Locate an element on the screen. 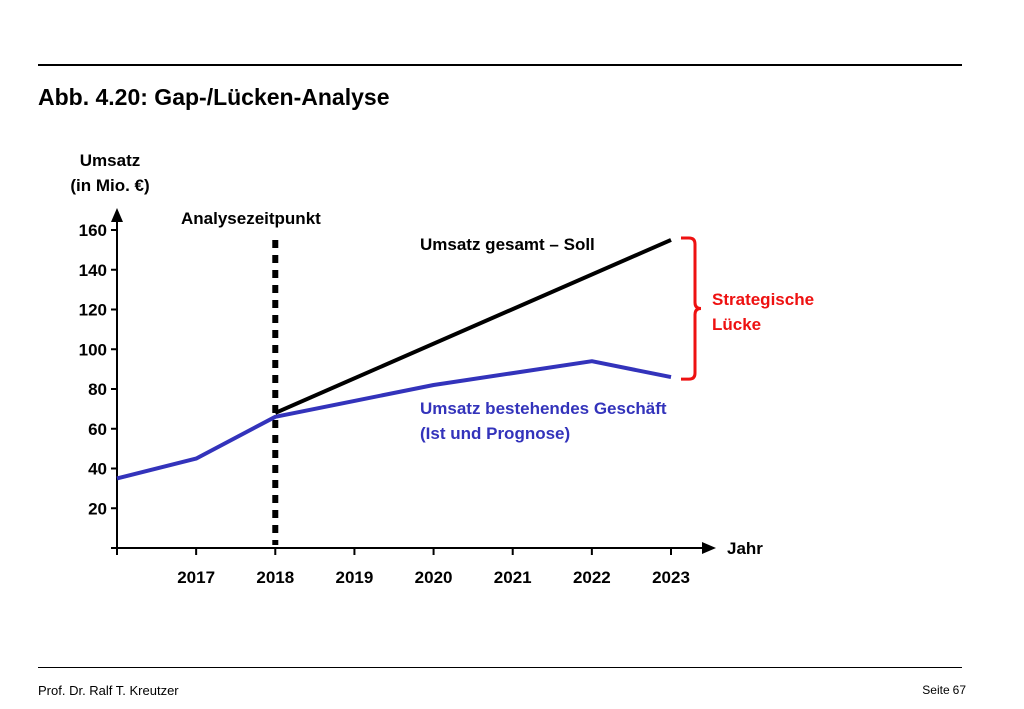  y-axis-arrow is located at coordinates (117, 215).